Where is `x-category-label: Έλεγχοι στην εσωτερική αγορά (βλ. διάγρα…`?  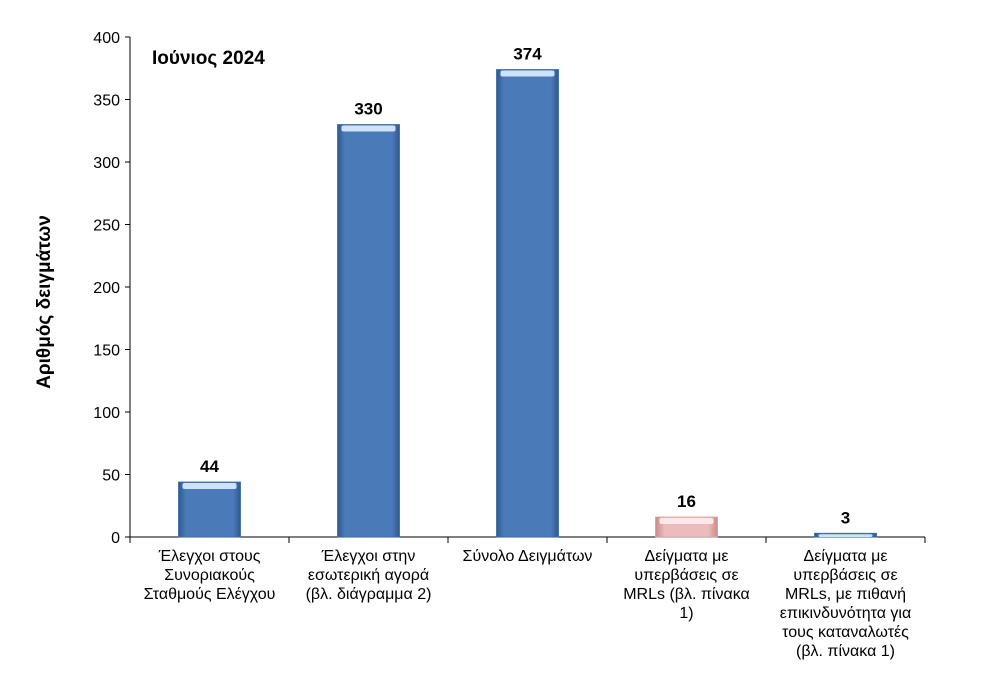 x-category-label: Έλεγχοι στην εσωτερική αγορά (βλ. διάγρα… is located at coordinates (368, 575).